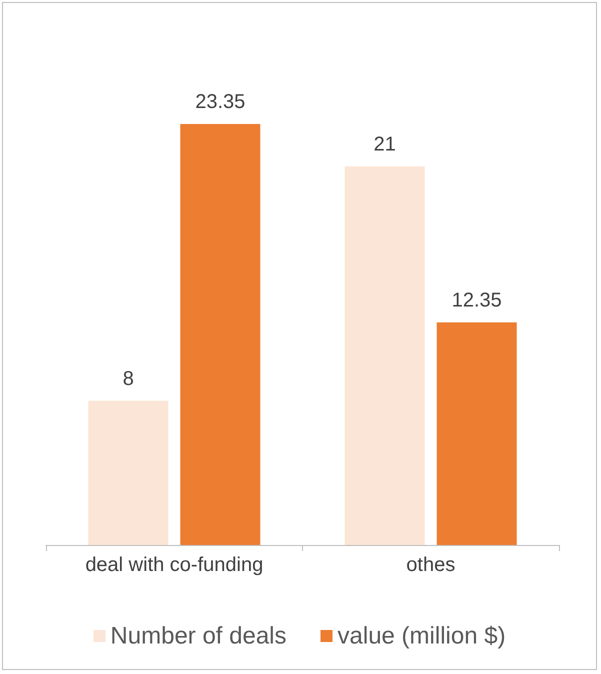  I want to click on data-label: 23.35, so click(220, 102).